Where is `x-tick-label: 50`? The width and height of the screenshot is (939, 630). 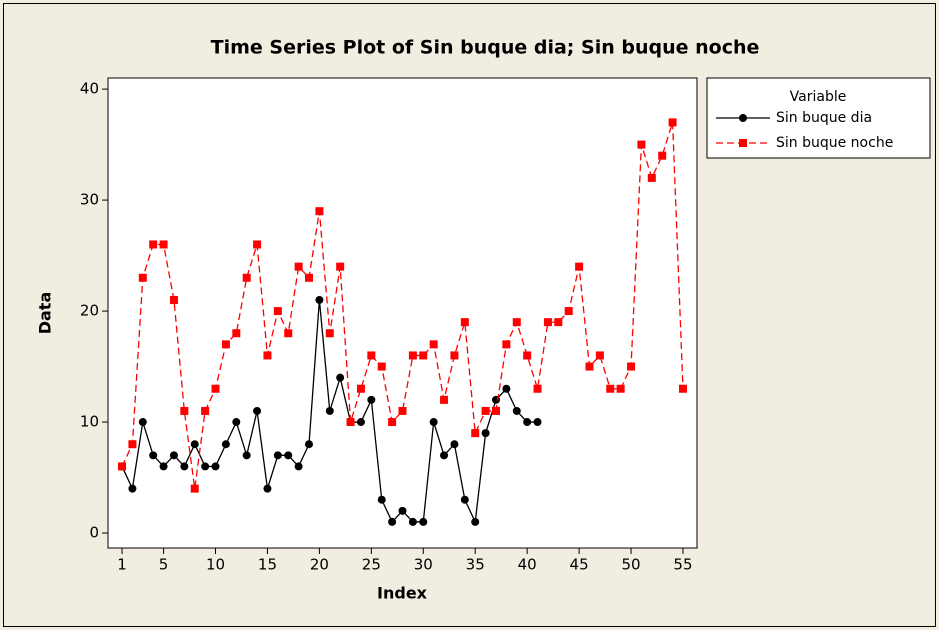
x-tick-label: 50 is located at coordinates (630, 565).